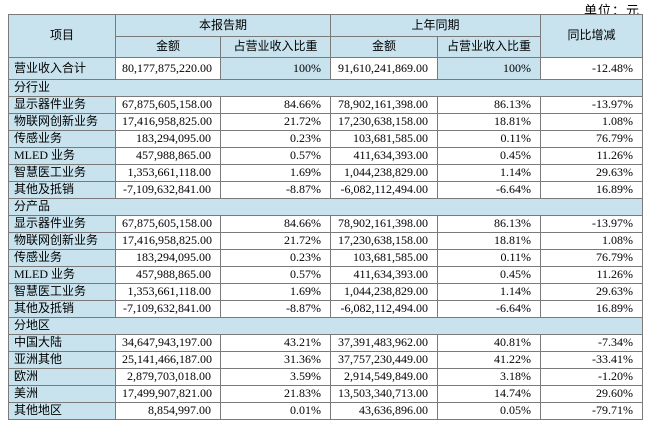 Image resolution: width=649 pixels, height=424 pixels. What do you see at coordinates (384, 377) in the screenshot?
I see `prior-amount-cell: 2,914,549,849.00` at bounding box center [384, 377].